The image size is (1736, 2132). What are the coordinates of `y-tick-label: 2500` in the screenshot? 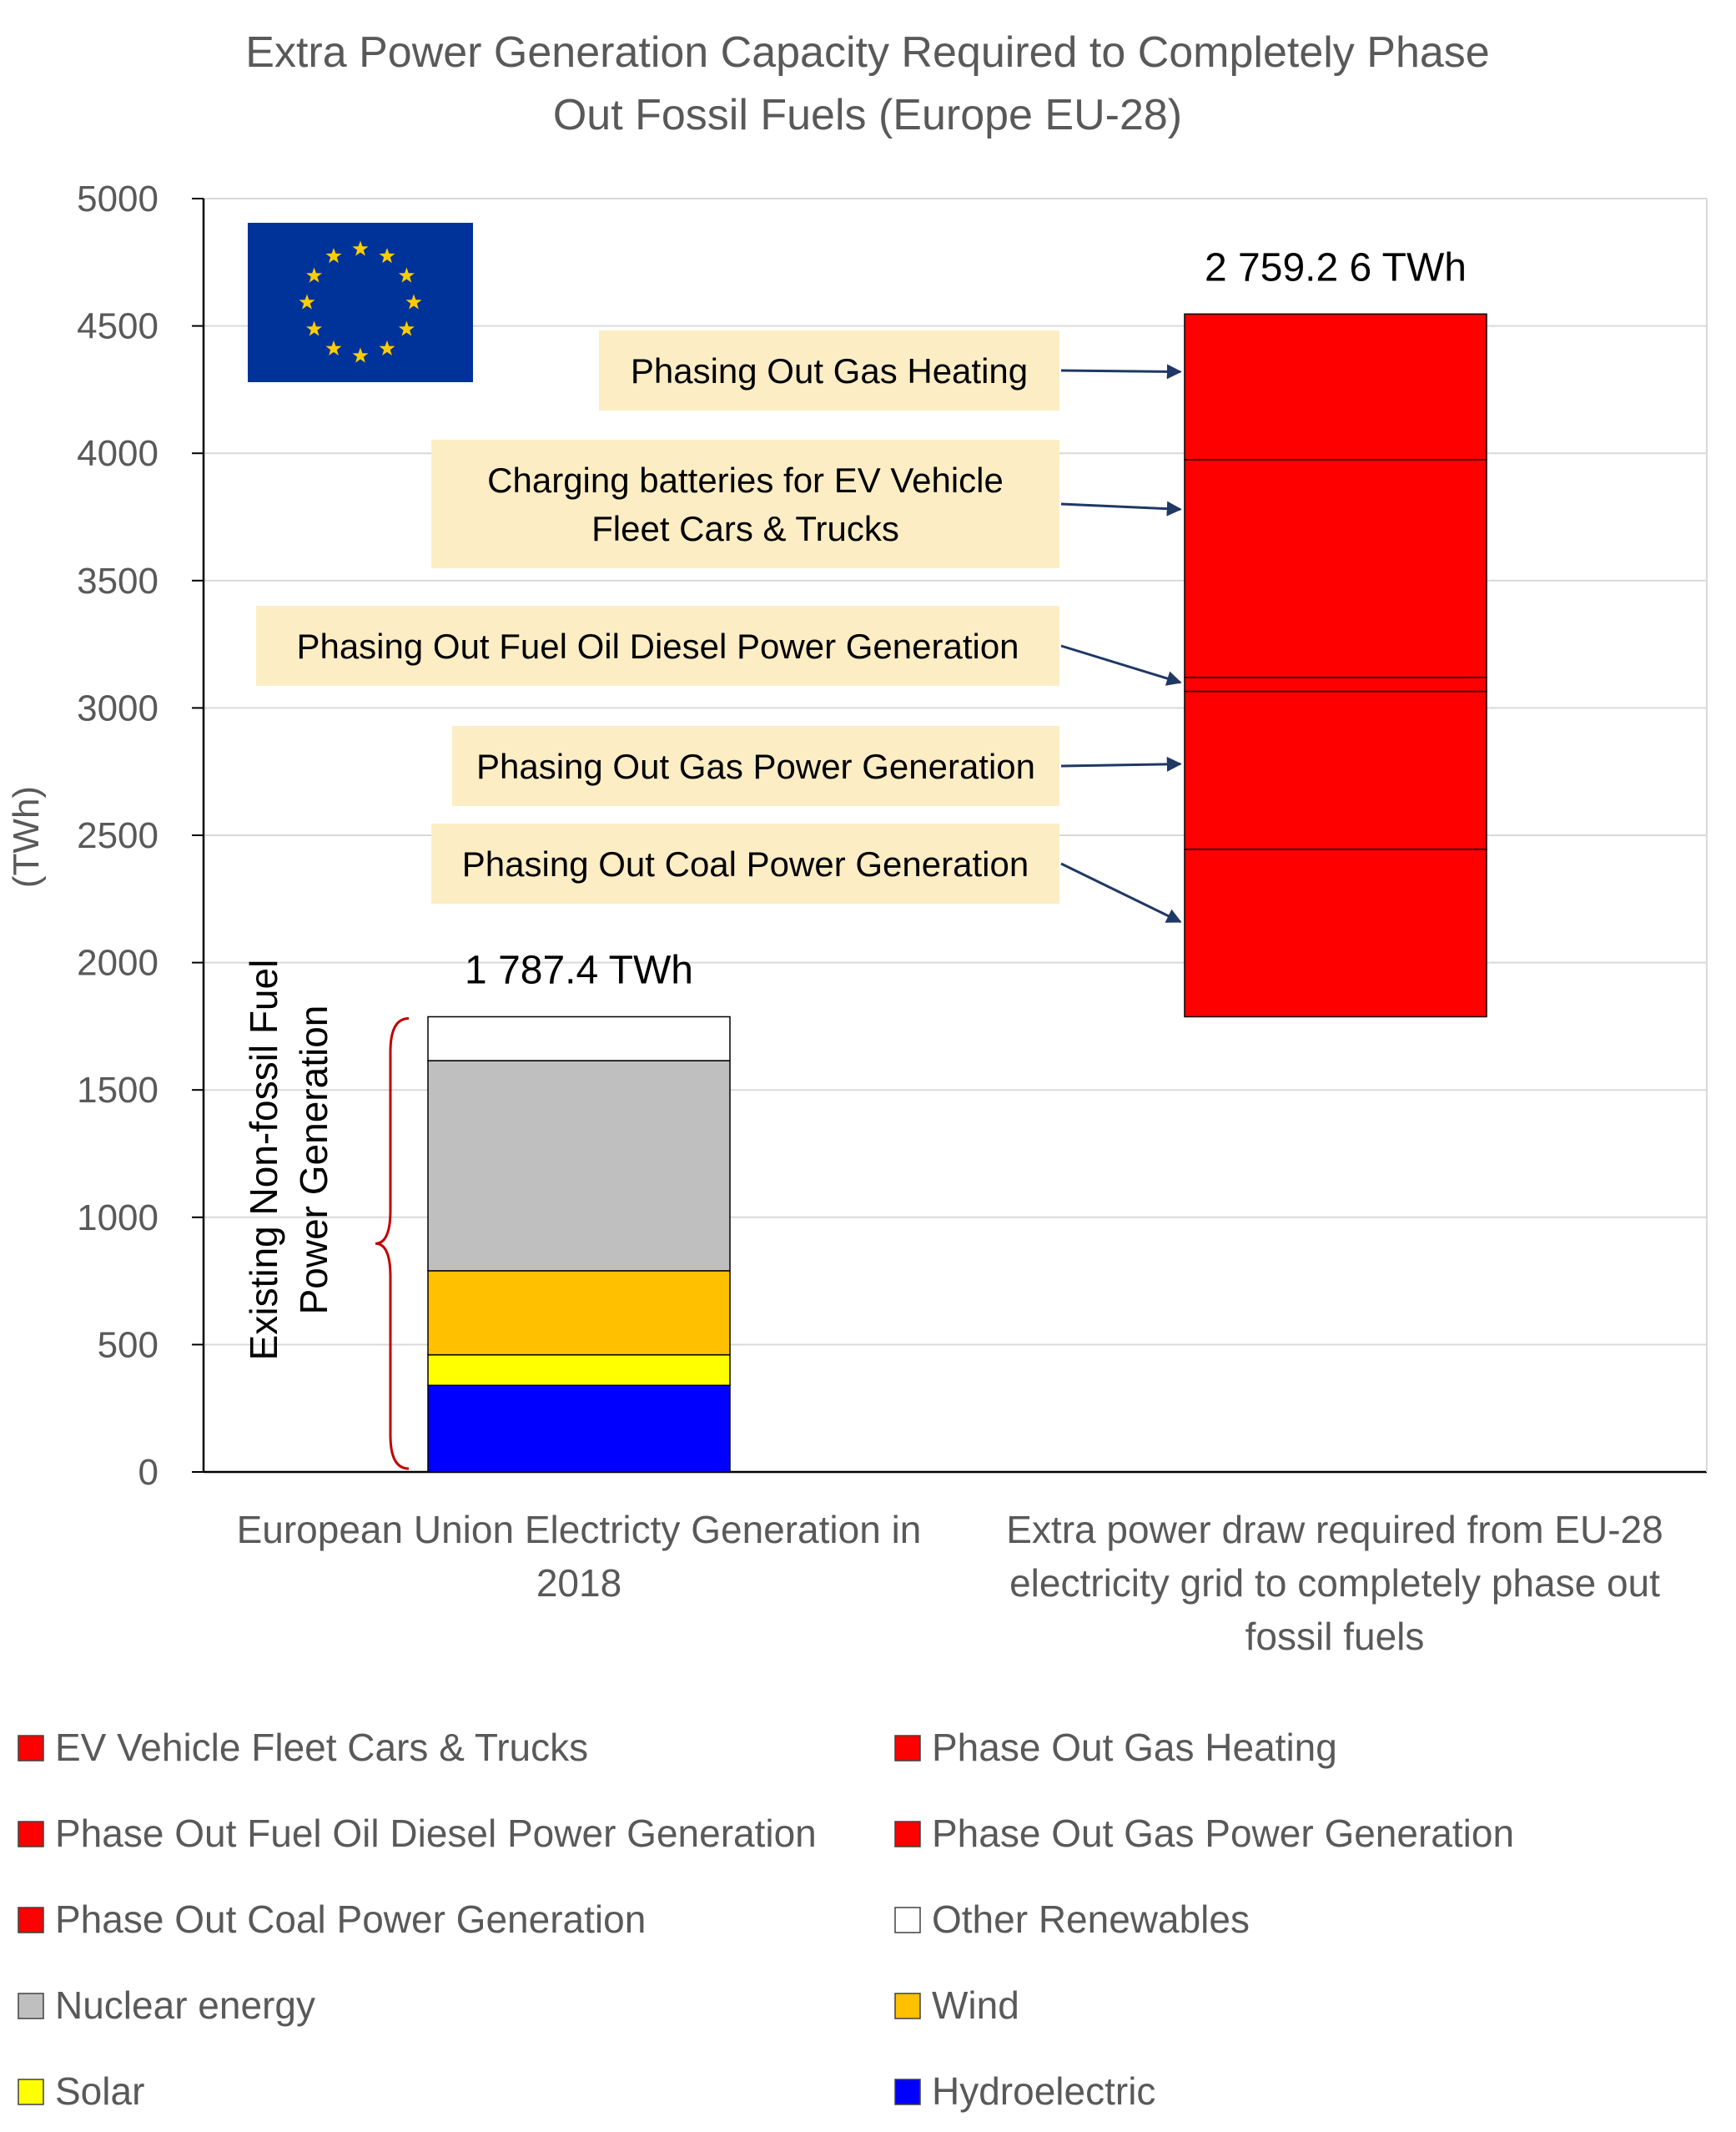 It's located at (118, 835).